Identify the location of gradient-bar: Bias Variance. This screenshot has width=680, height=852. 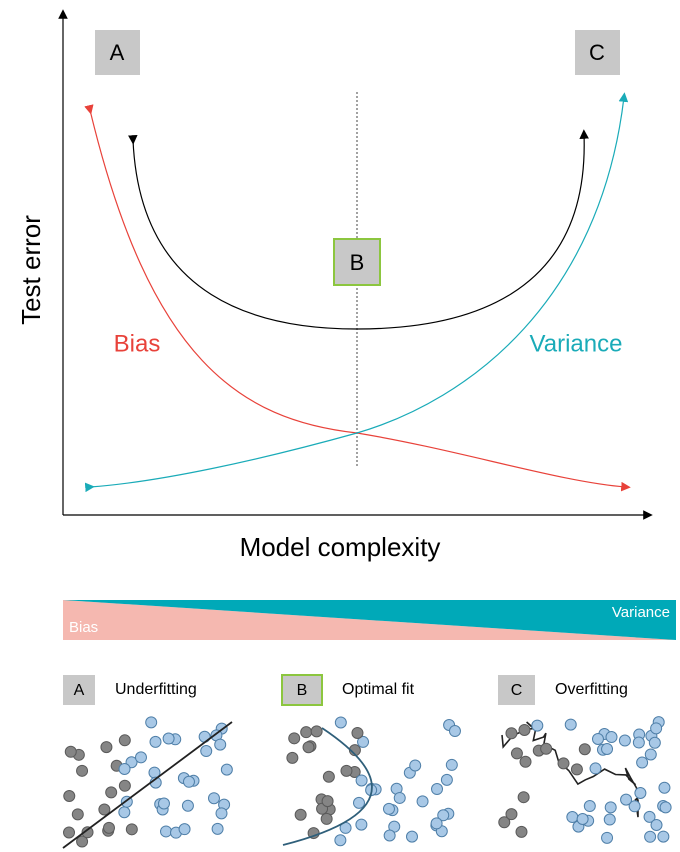
(369, 620).